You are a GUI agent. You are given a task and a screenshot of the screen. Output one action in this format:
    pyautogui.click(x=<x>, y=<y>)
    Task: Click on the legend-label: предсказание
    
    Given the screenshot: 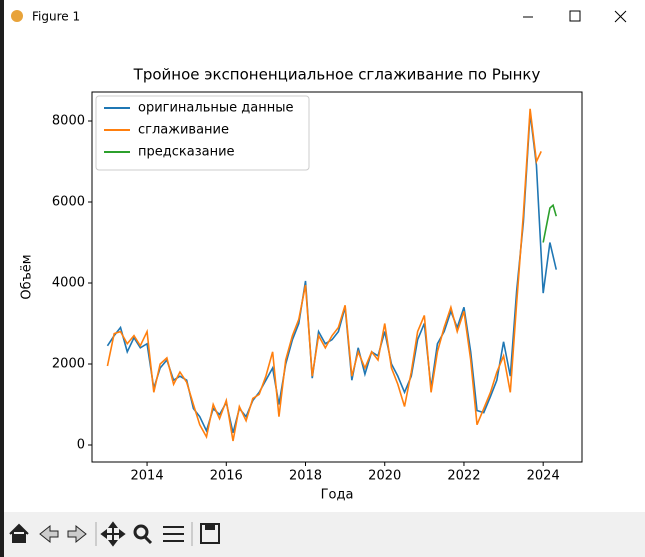 What is the action you would take?
    pyautogui.click(x=186, y=152)
    